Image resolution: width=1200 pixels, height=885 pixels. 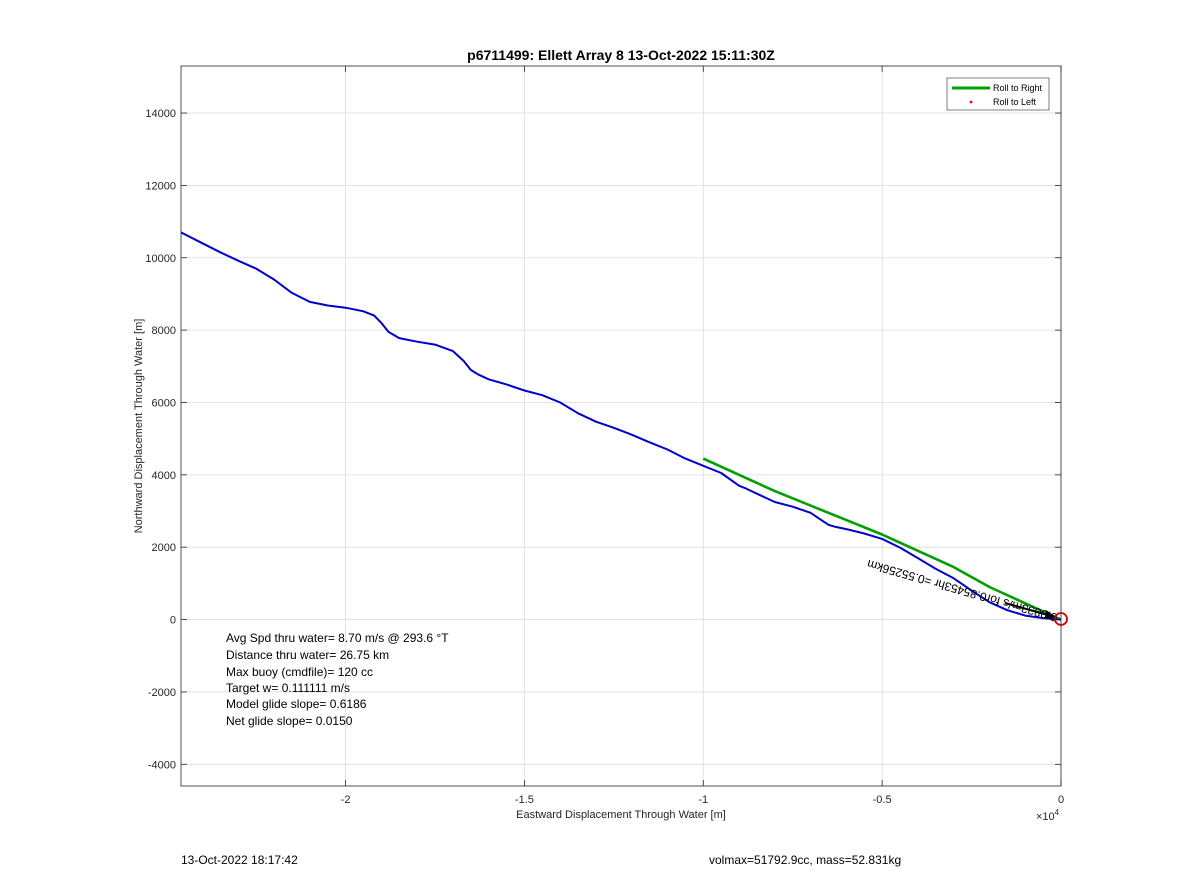 What do you see at coordinates (346, 800) in the screenshot?
I see `x-tick-label: -2` at bounding box center [346, 800].